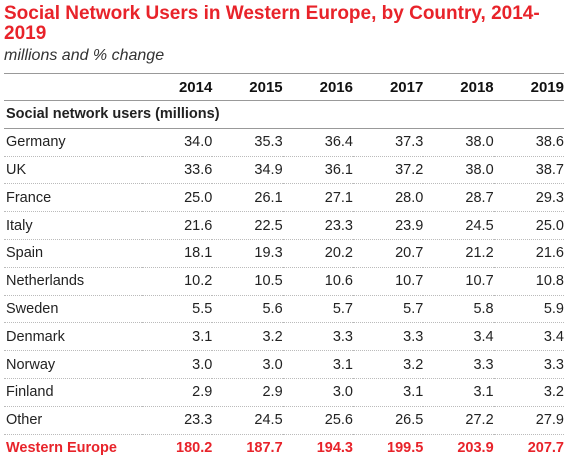 The height and width of the screenshot is (461, 572). Describe the element at coordinates (73, 225) in the screenshot. I see `row-label: Italy` at that location.